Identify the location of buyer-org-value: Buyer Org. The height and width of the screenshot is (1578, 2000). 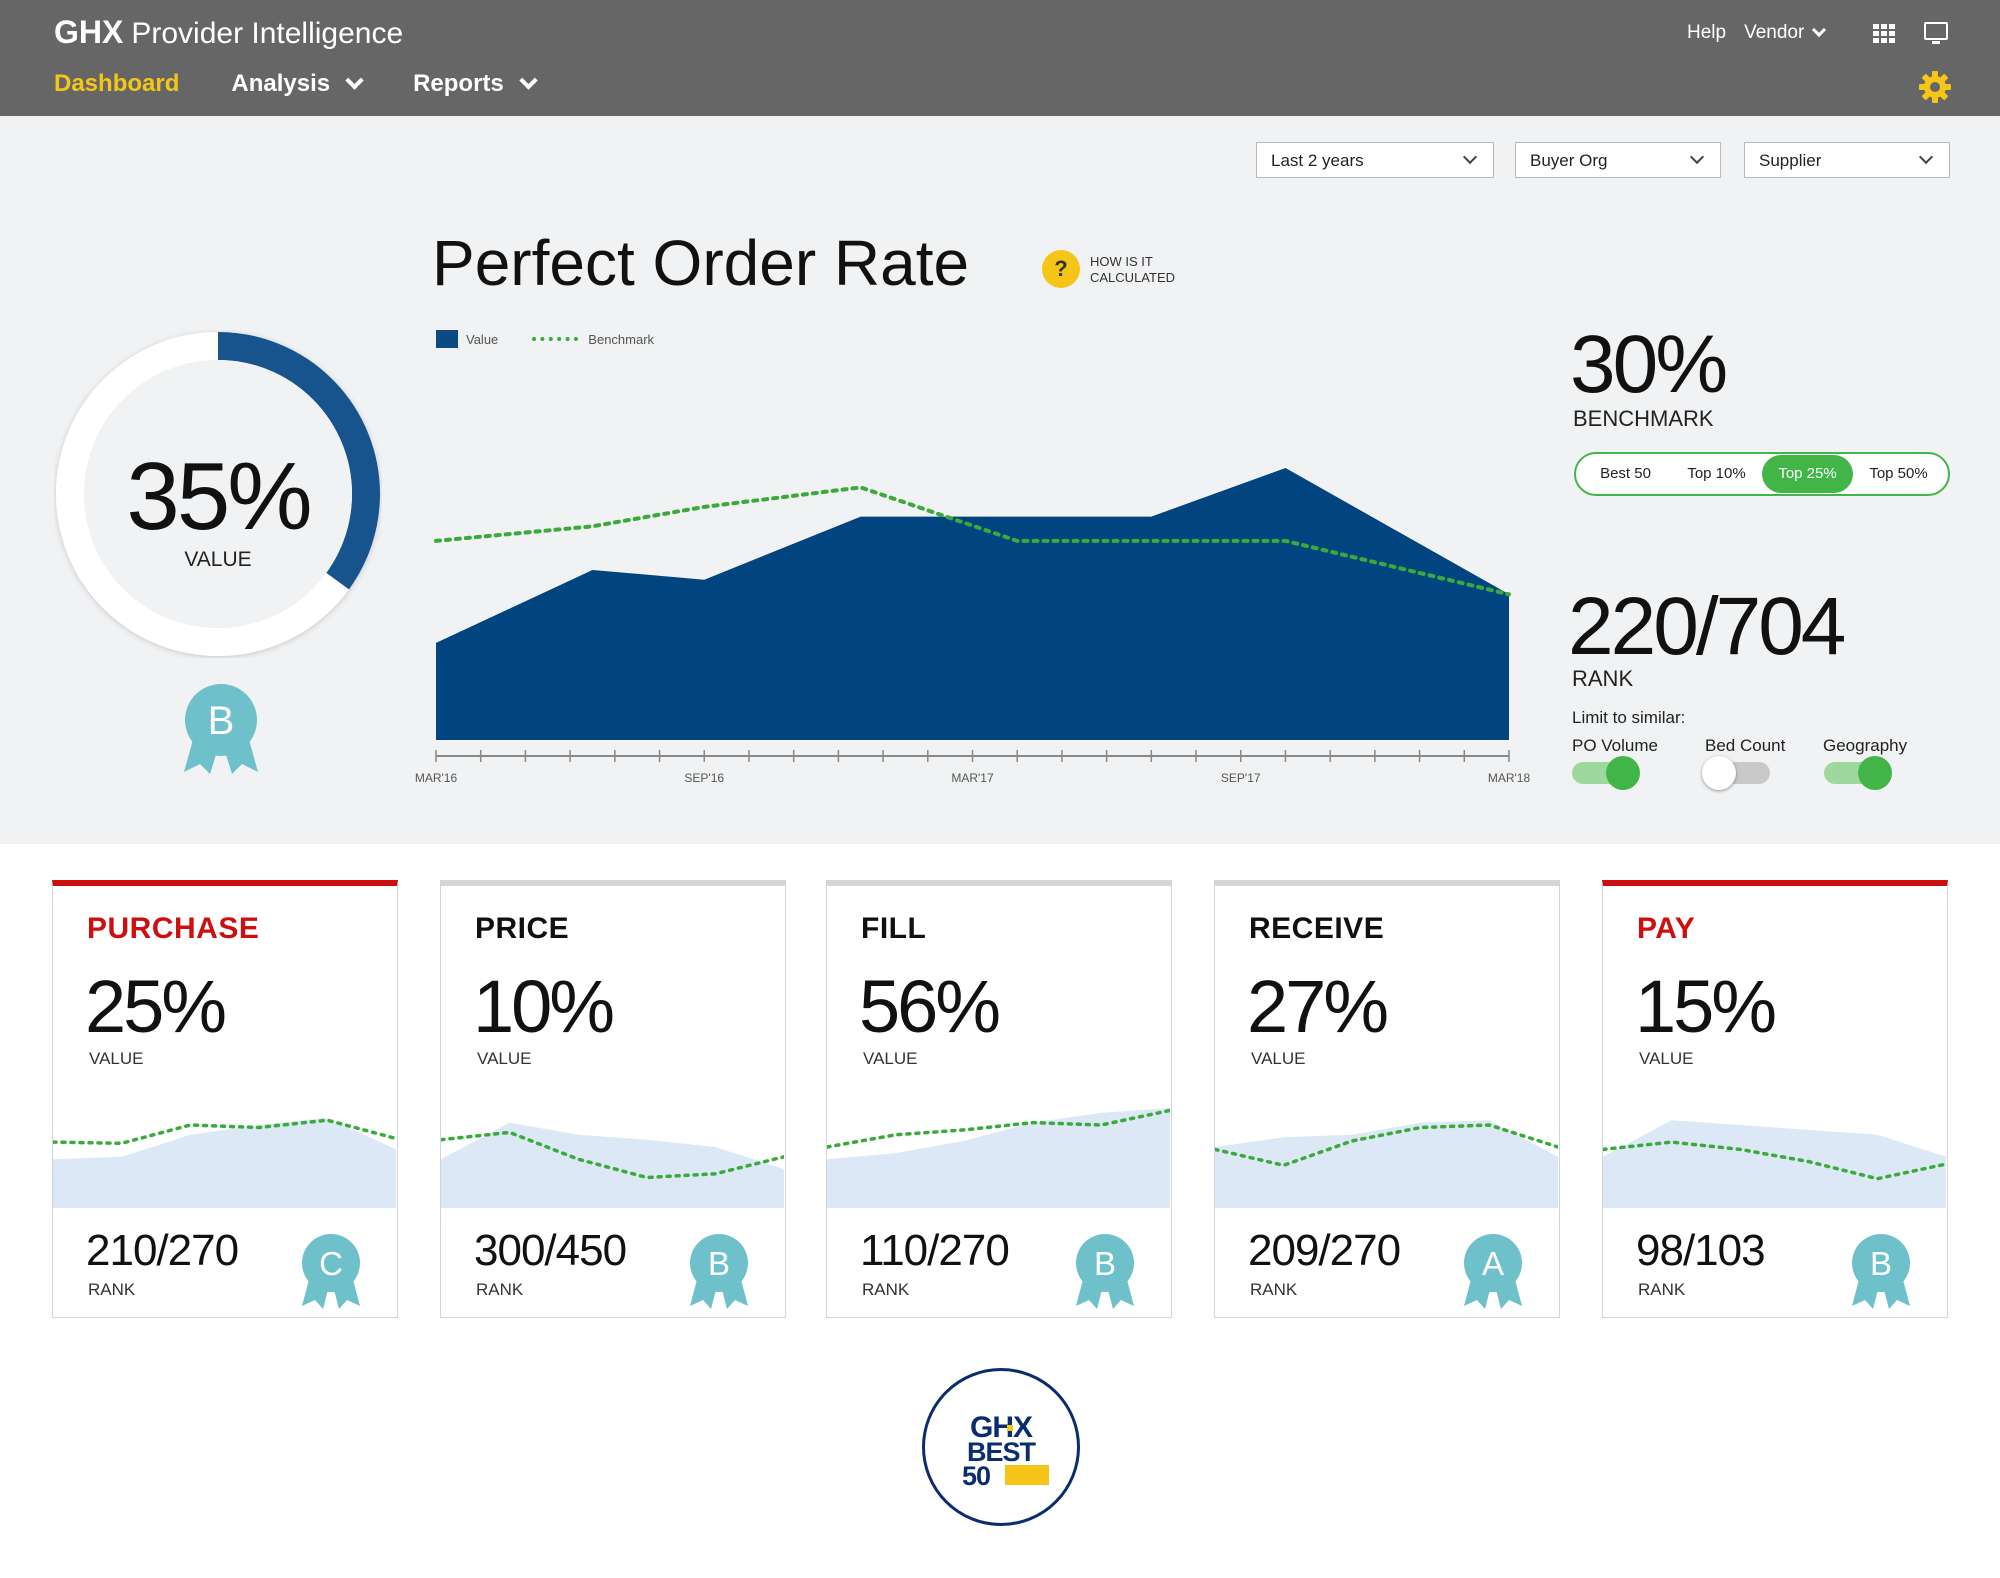
(1569, 160).